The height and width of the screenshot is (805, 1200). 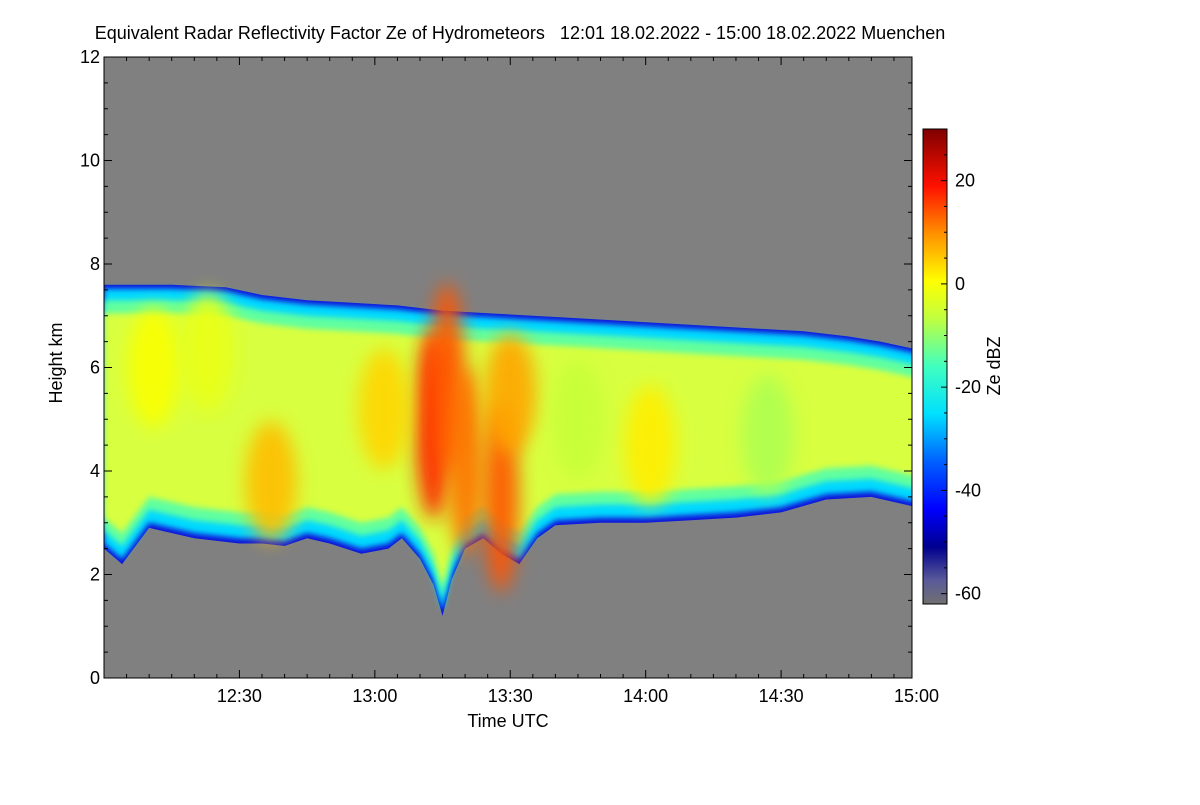 I want to click on colorbar-tick-label: 0, so click(x=960, y=284).